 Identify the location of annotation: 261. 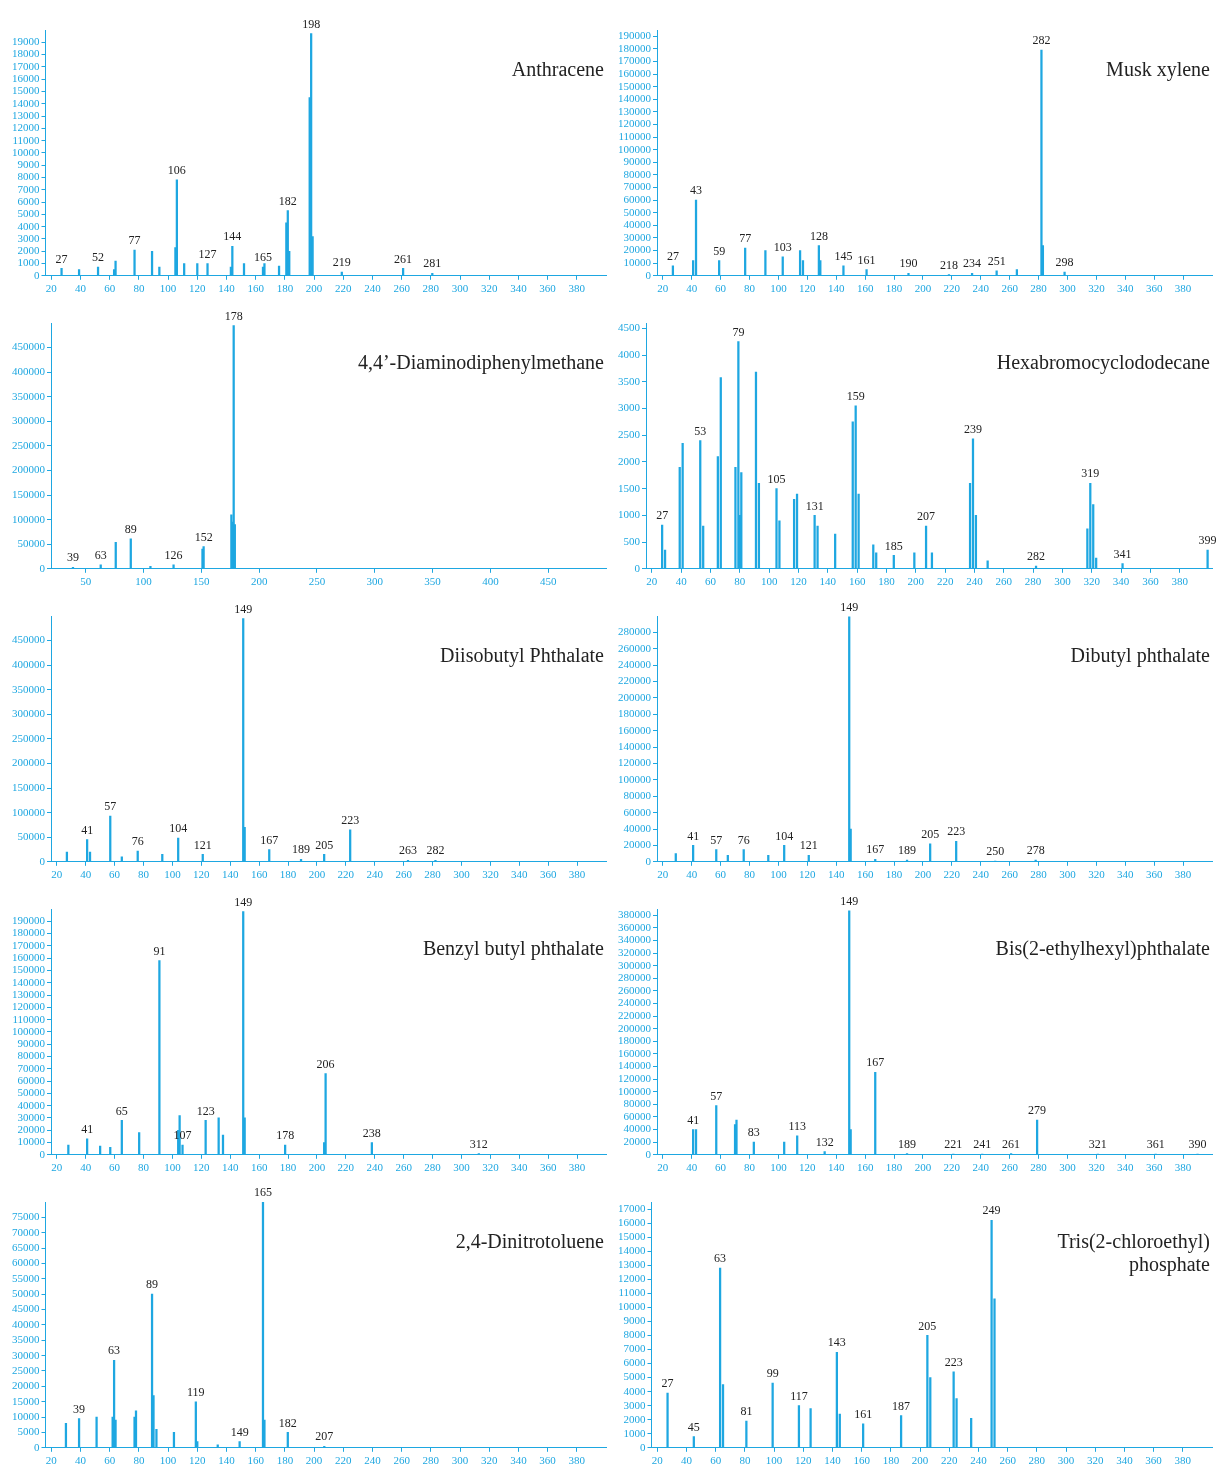
(1011, 1143).